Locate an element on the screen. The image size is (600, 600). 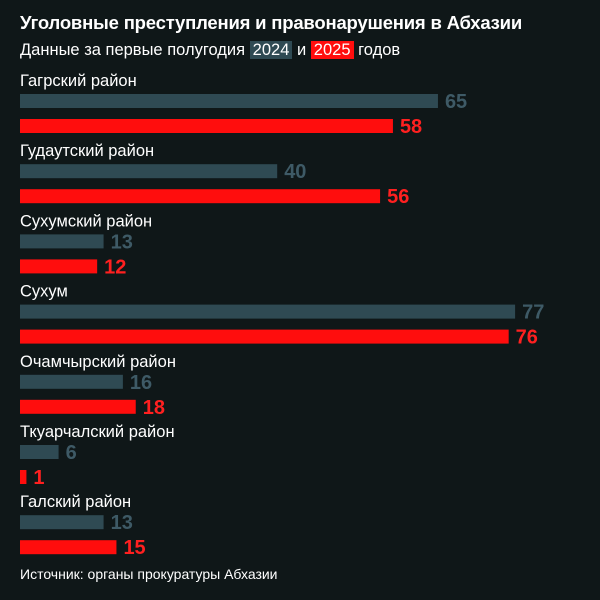
data-label-2024: 77 is located at coordinates (533, 313).